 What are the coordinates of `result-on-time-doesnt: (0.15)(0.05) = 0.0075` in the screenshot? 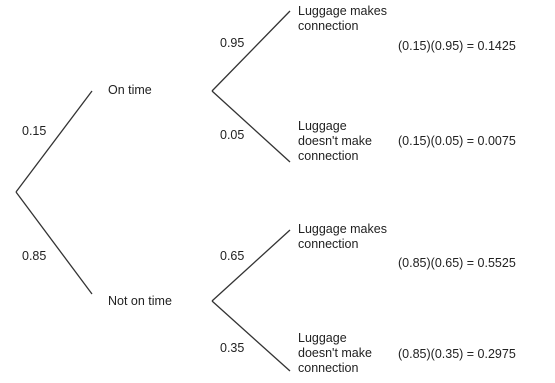 It's located at (457, 141).